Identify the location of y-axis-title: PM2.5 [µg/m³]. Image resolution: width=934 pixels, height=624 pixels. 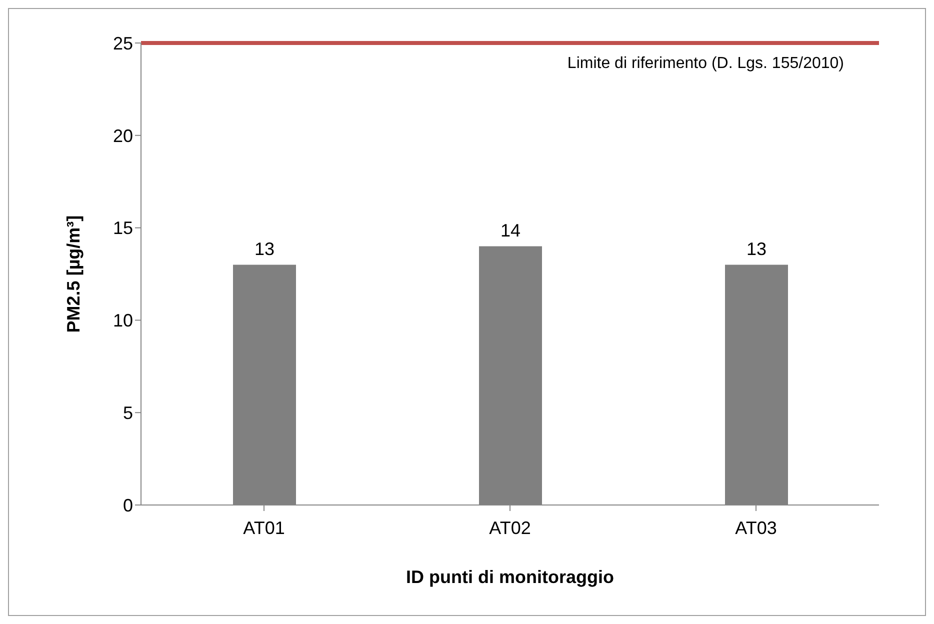
(73, 274).